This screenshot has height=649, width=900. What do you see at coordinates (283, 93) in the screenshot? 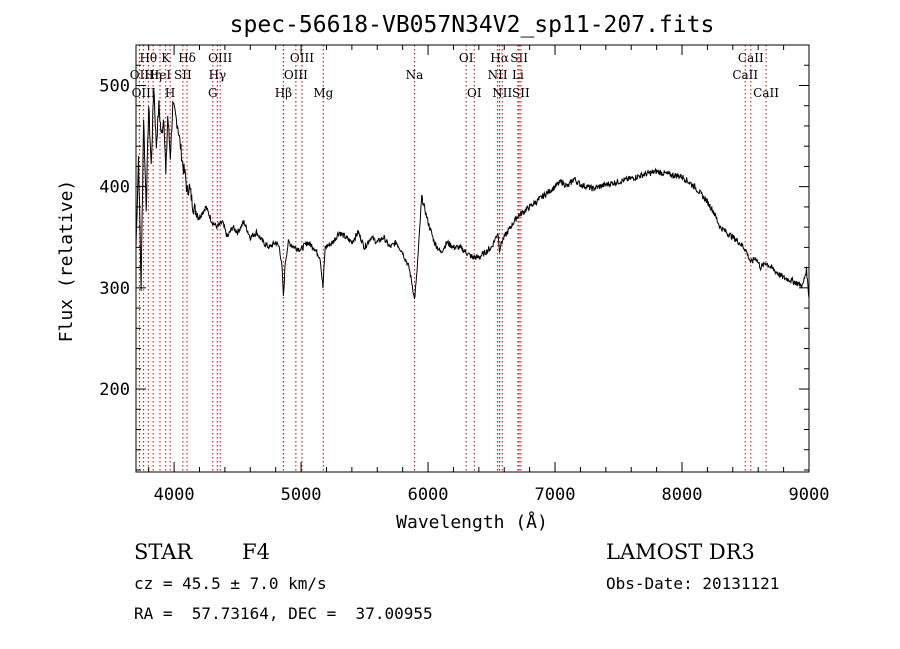
I see `line-label-14: Hβ` at bounding box center [283, 93].